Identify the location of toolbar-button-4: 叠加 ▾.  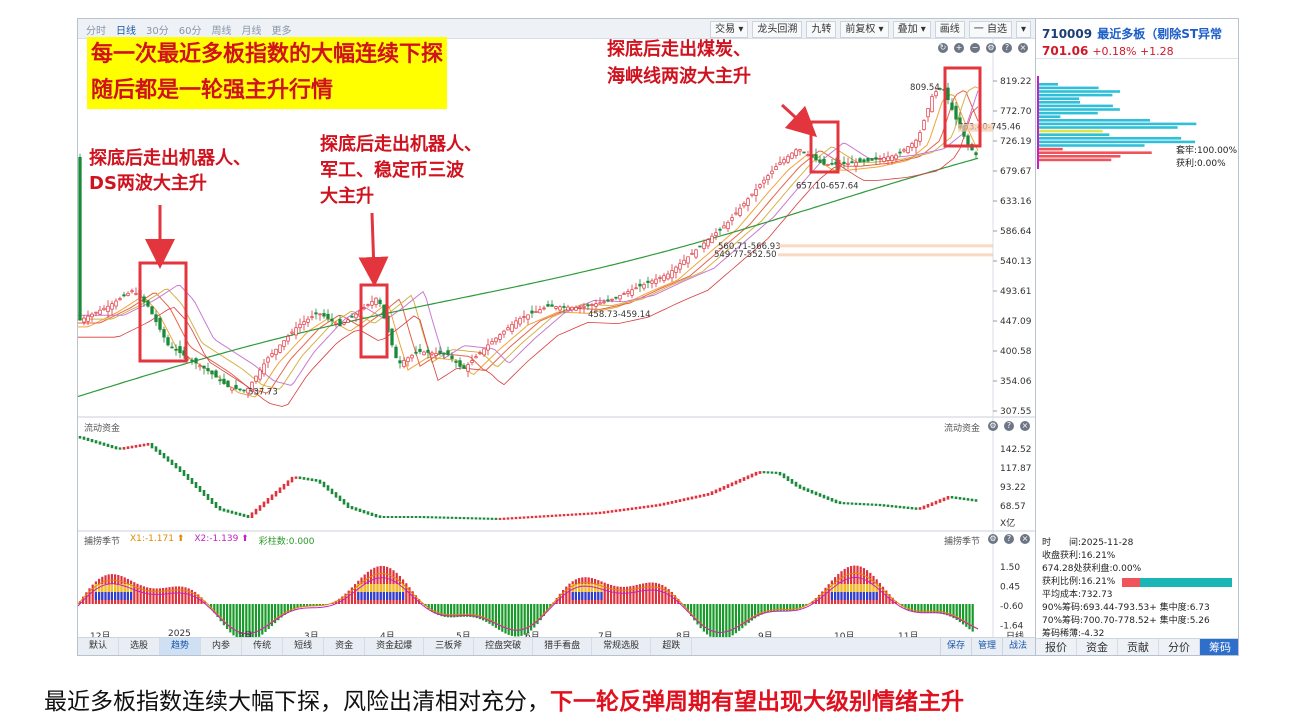
(911, 29).